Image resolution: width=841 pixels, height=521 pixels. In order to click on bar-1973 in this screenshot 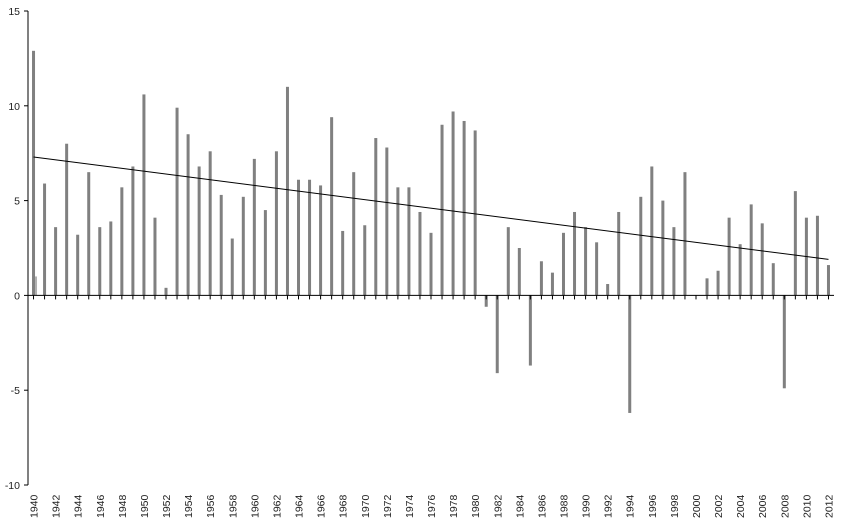, I will do `click(398, 241)`.